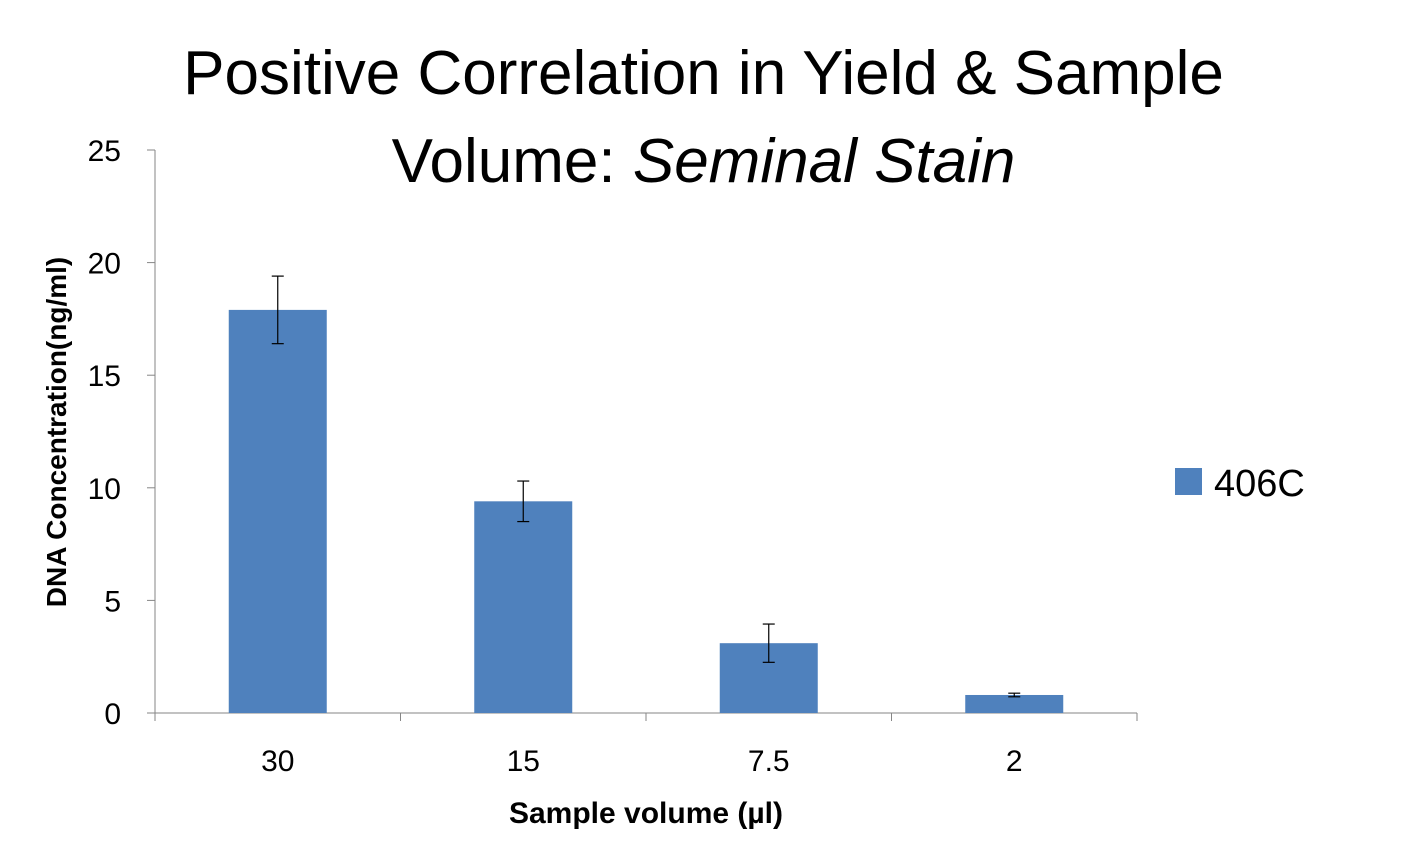  I want to click on y-tick-label: 10, so click(104, 489).